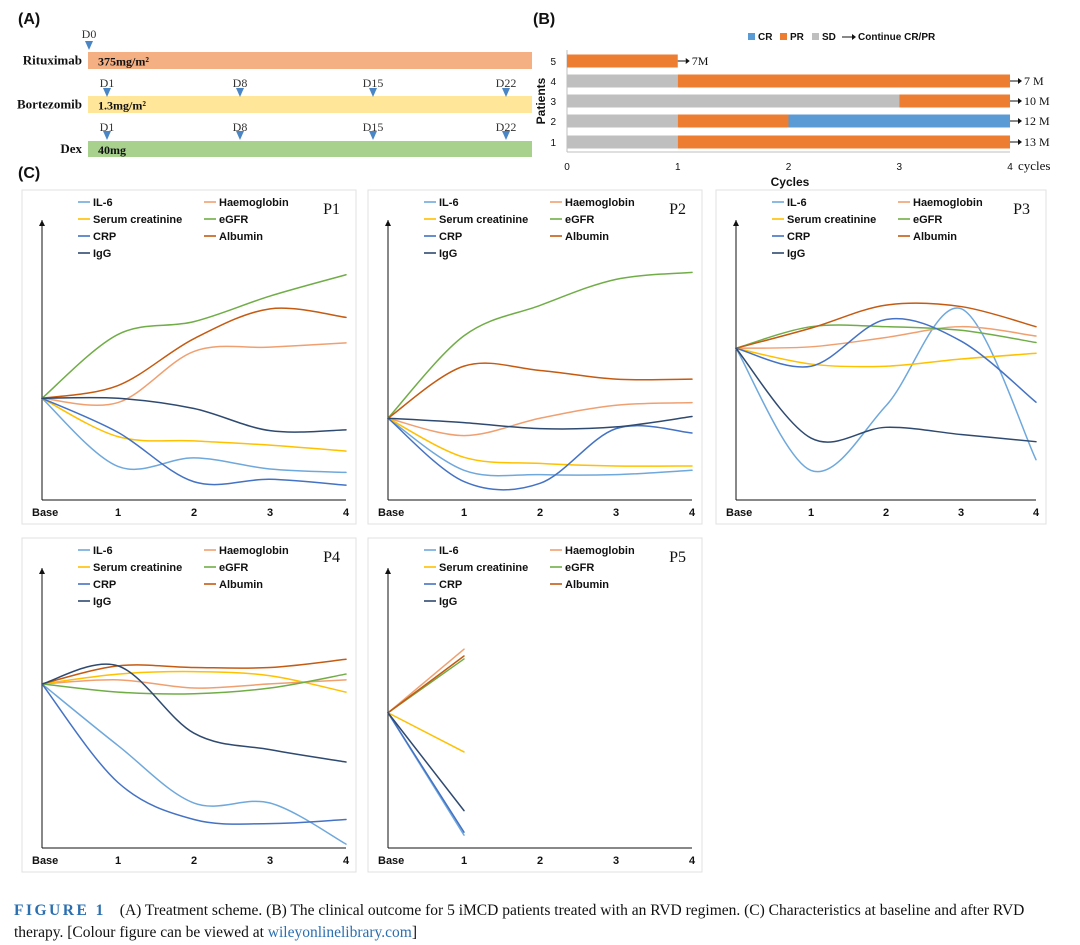  What do you see at coordinates (448, 254) in the screenshot?
I see `panel-p2-legend-label-igg: IgG` at bounding box center [448, 254].